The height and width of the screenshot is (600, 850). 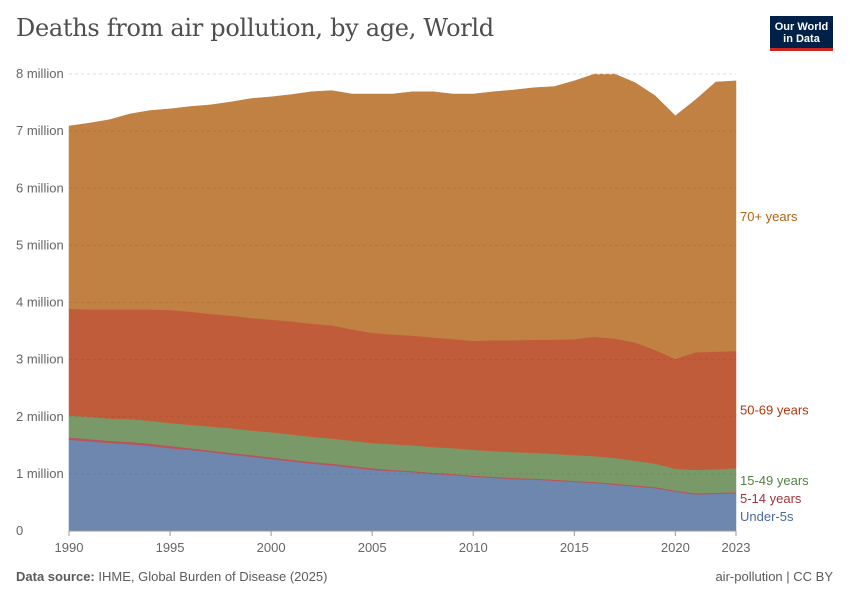 What do you see at coordinates (19, 530) in the screenshot?
I see `y-tick-label: 0` at bounding box center [19, 530].